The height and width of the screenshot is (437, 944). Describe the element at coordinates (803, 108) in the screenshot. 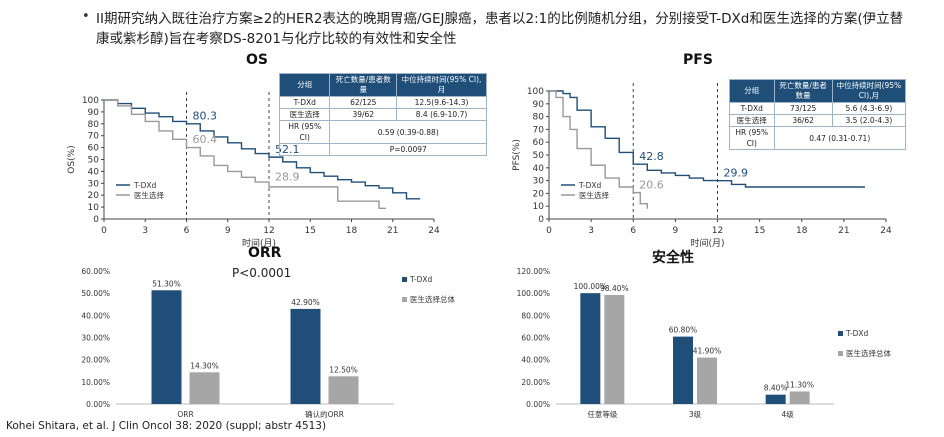

I see `pfs-table-cell: 73/125` at that location.